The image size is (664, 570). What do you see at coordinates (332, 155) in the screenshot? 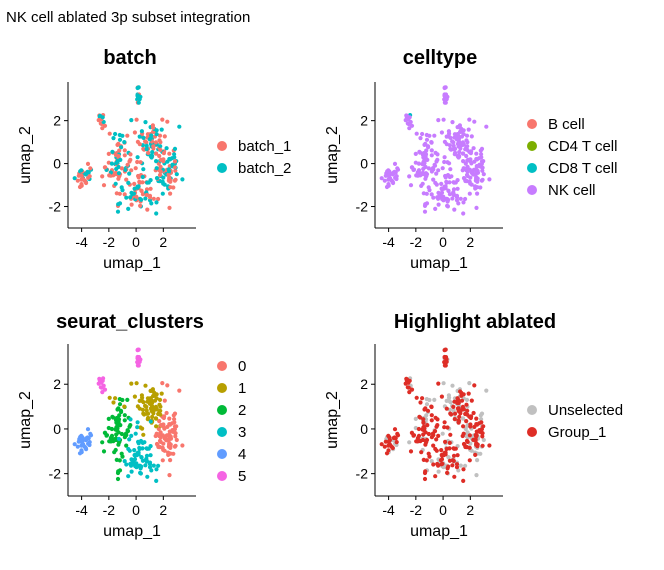
I see `y-axis-label: umap_2` at bounding box center [332, 155].